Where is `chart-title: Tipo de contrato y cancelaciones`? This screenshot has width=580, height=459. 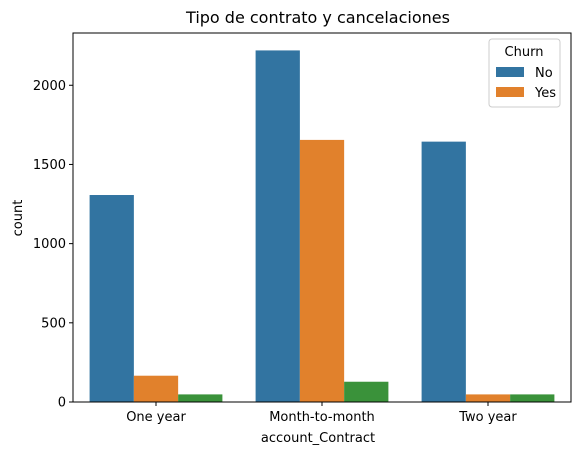
chart-title: Tipo de contrato y cancelaciones is located at coordinates (317, 17).